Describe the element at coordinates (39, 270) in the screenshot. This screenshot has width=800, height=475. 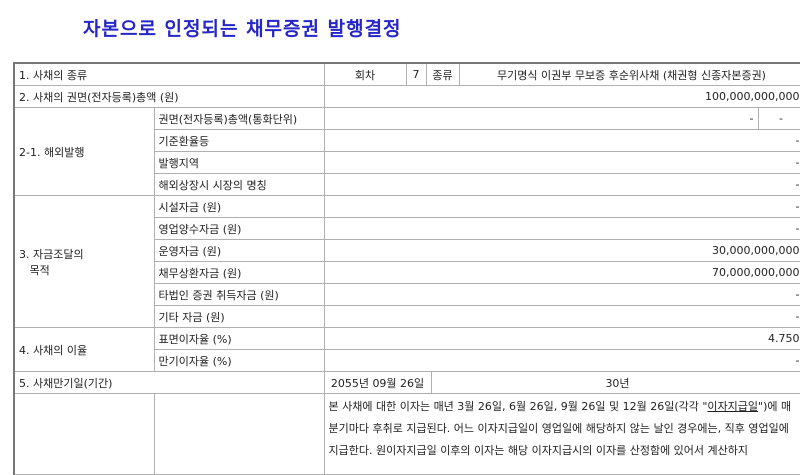
I see `purpose-label-line2: 목적` at that location.